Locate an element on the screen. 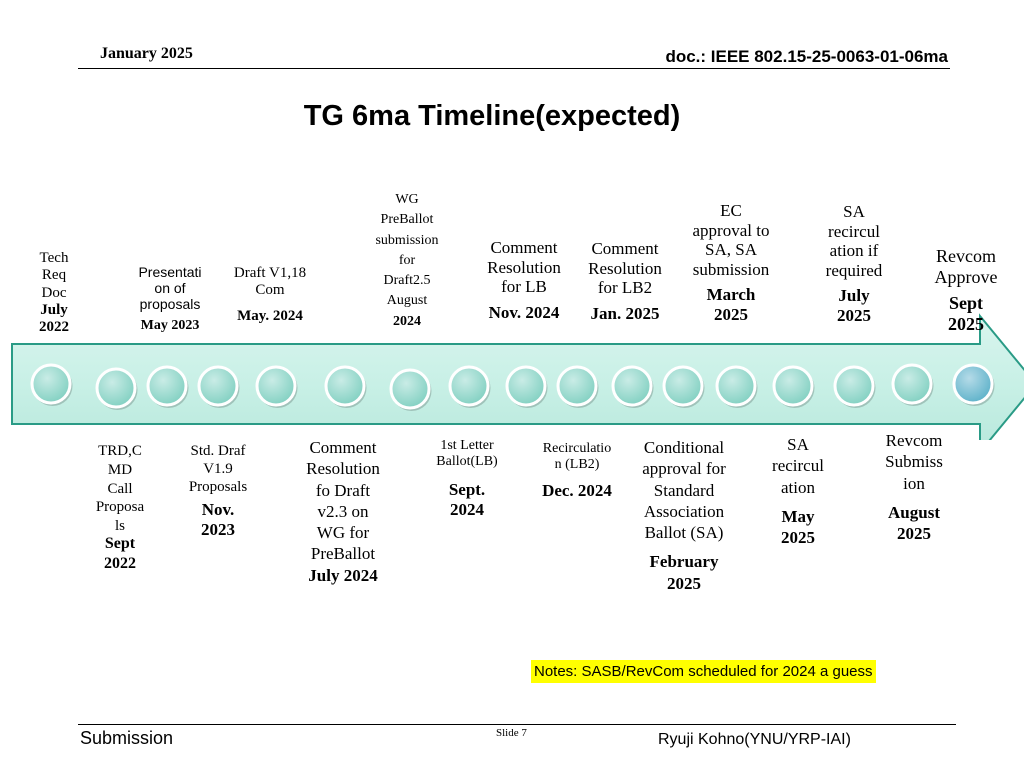  milestone-label-bottom: Recirculatio n (LB2) Dec. 2024 is located at coordinates (577, 471).